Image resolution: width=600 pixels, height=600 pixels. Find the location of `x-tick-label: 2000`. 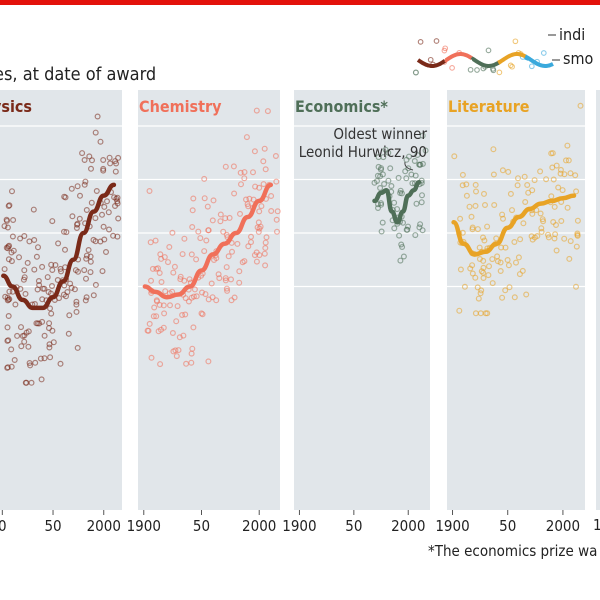

x-tick-label: 2000 is located at coordinates (259, 526).